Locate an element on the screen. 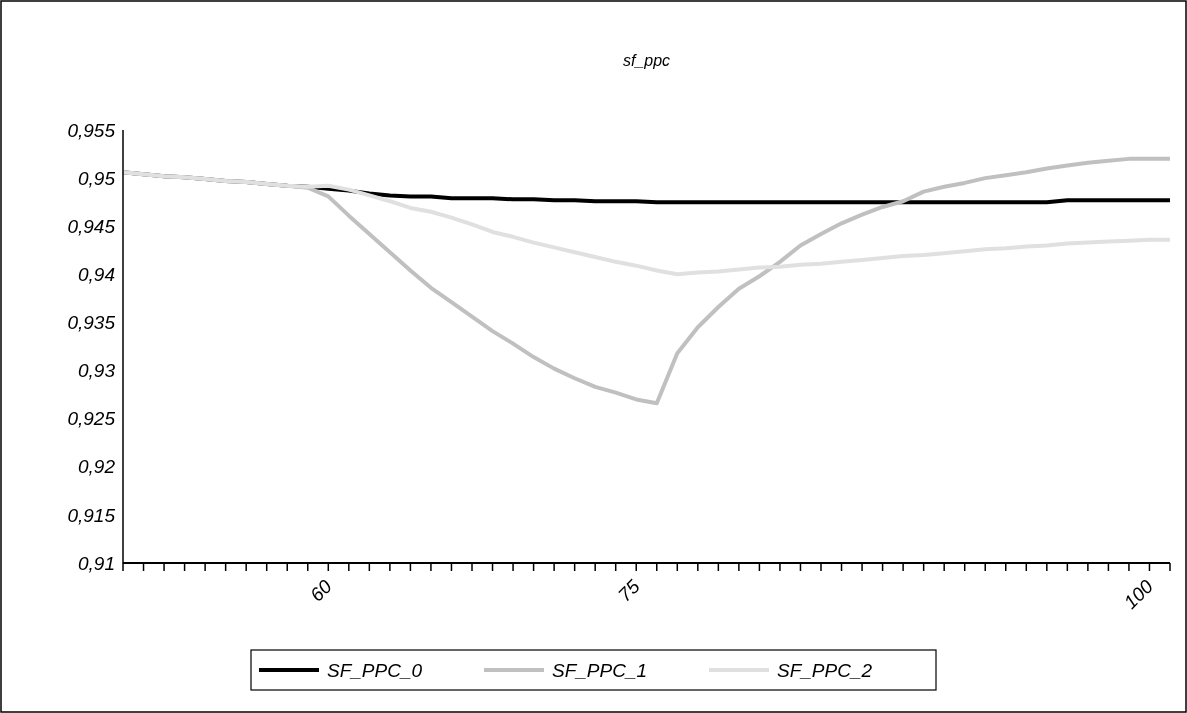 This screenshot has height=713, width=1187. legend-label: SF_PPC_2 is located at coordinates (825, 670).